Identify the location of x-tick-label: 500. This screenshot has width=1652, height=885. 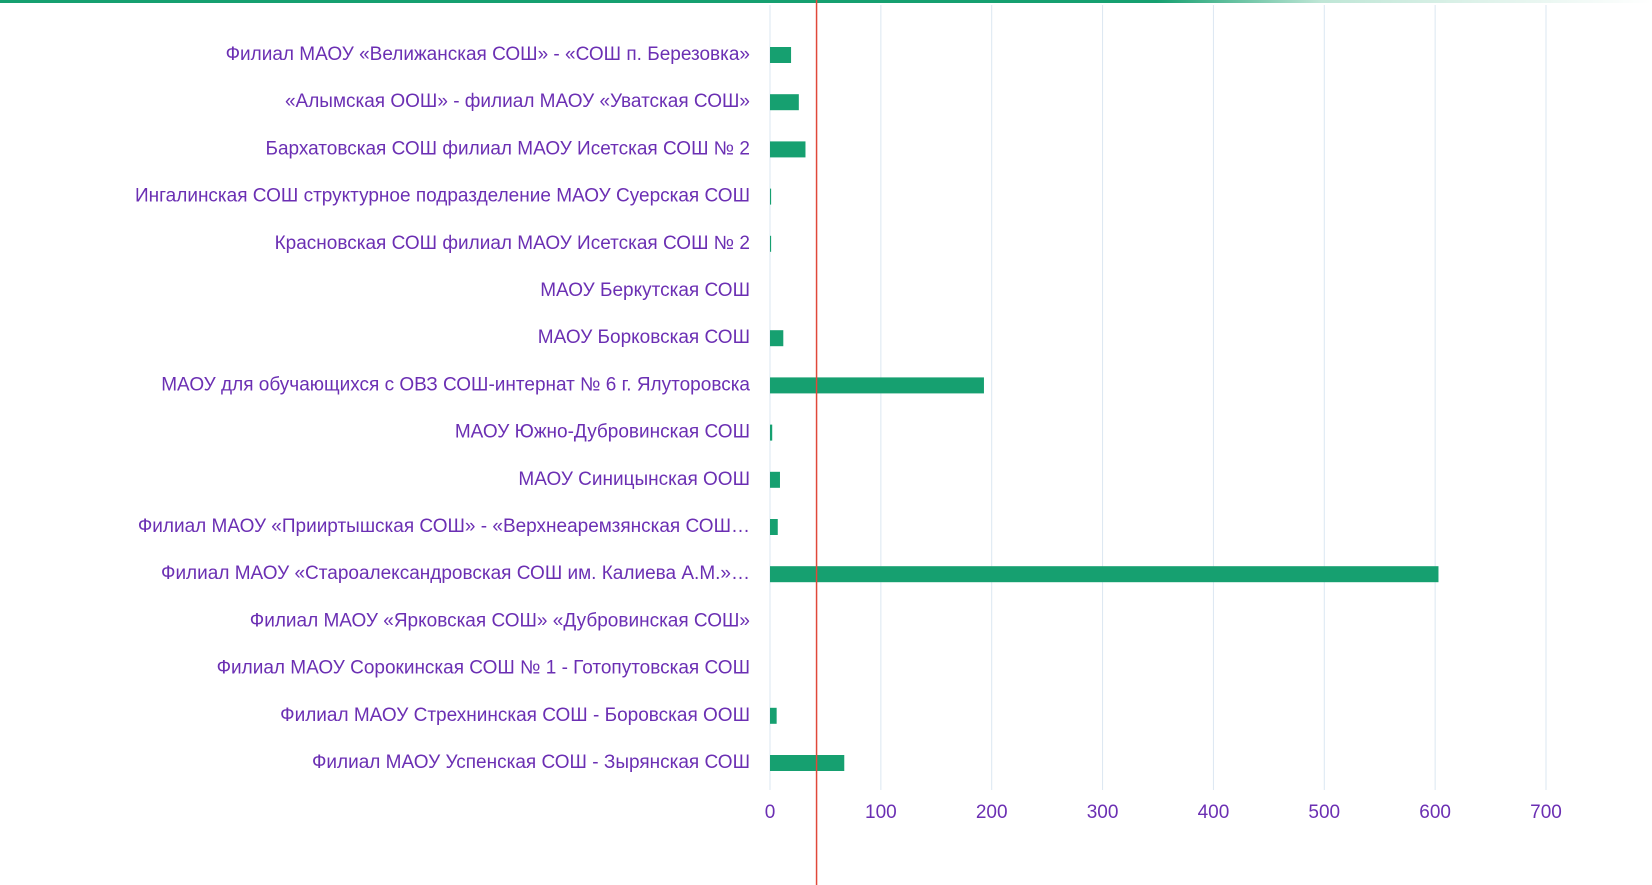
(1324, 812).